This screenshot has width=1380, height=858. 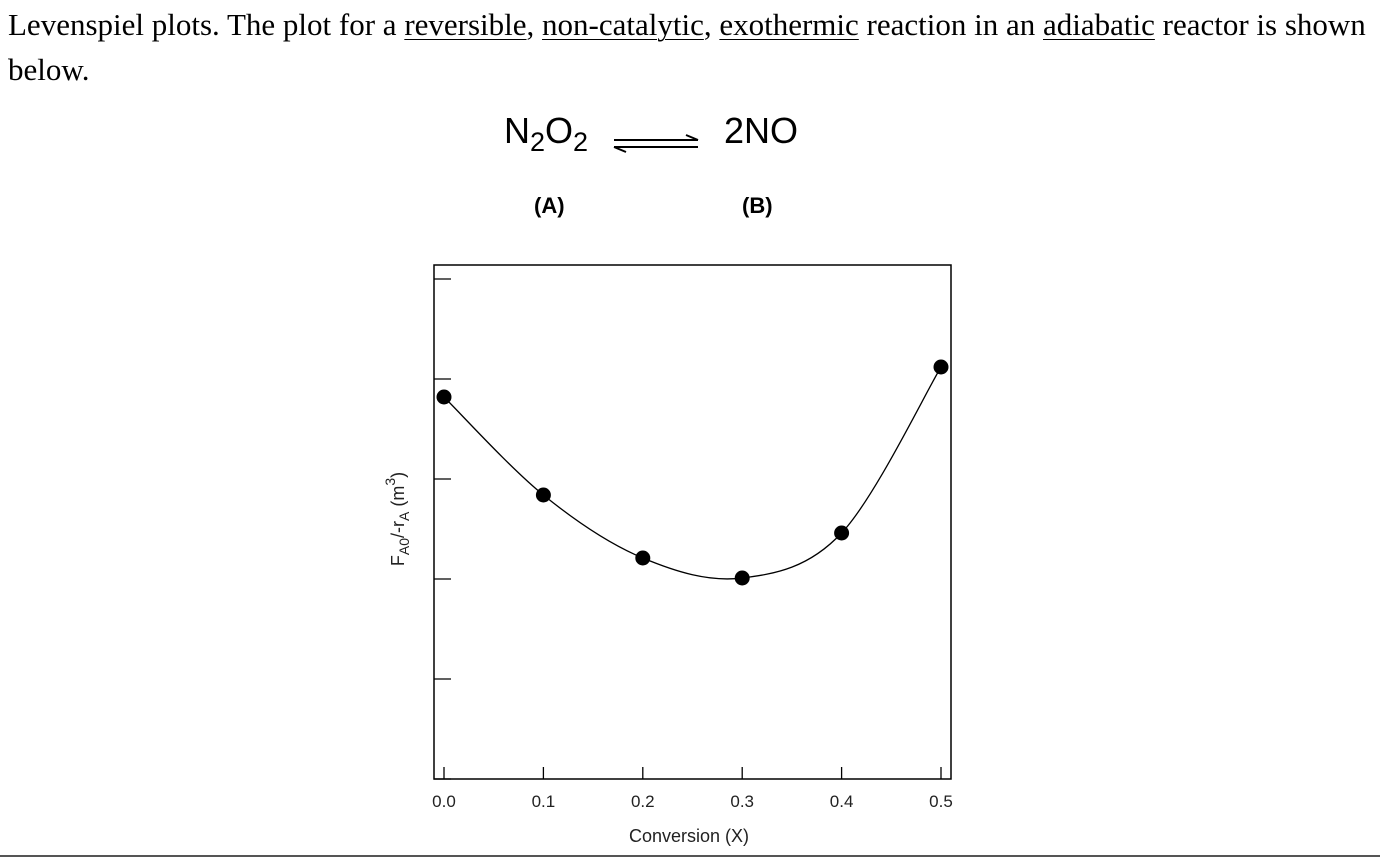 I want to click on term-non-catalytic: non-catalytic, so click(x=623, y=24).